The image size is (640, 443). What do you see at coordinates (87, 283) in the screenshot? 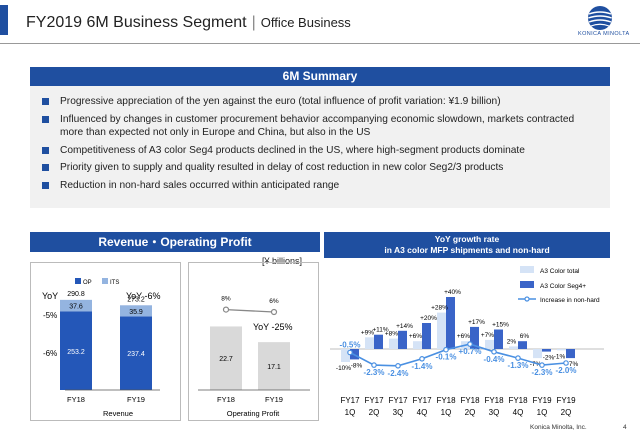
I see `legend-label-op: OP` at bounding box center [87, 283].